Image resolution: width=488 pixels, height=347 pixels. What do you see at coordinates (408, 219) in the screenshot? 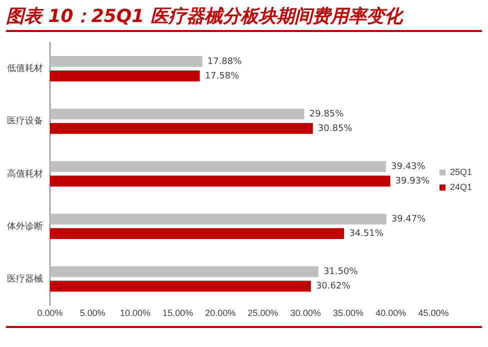
I see `data-label: 39.47%` at bounding box center [408, 219].